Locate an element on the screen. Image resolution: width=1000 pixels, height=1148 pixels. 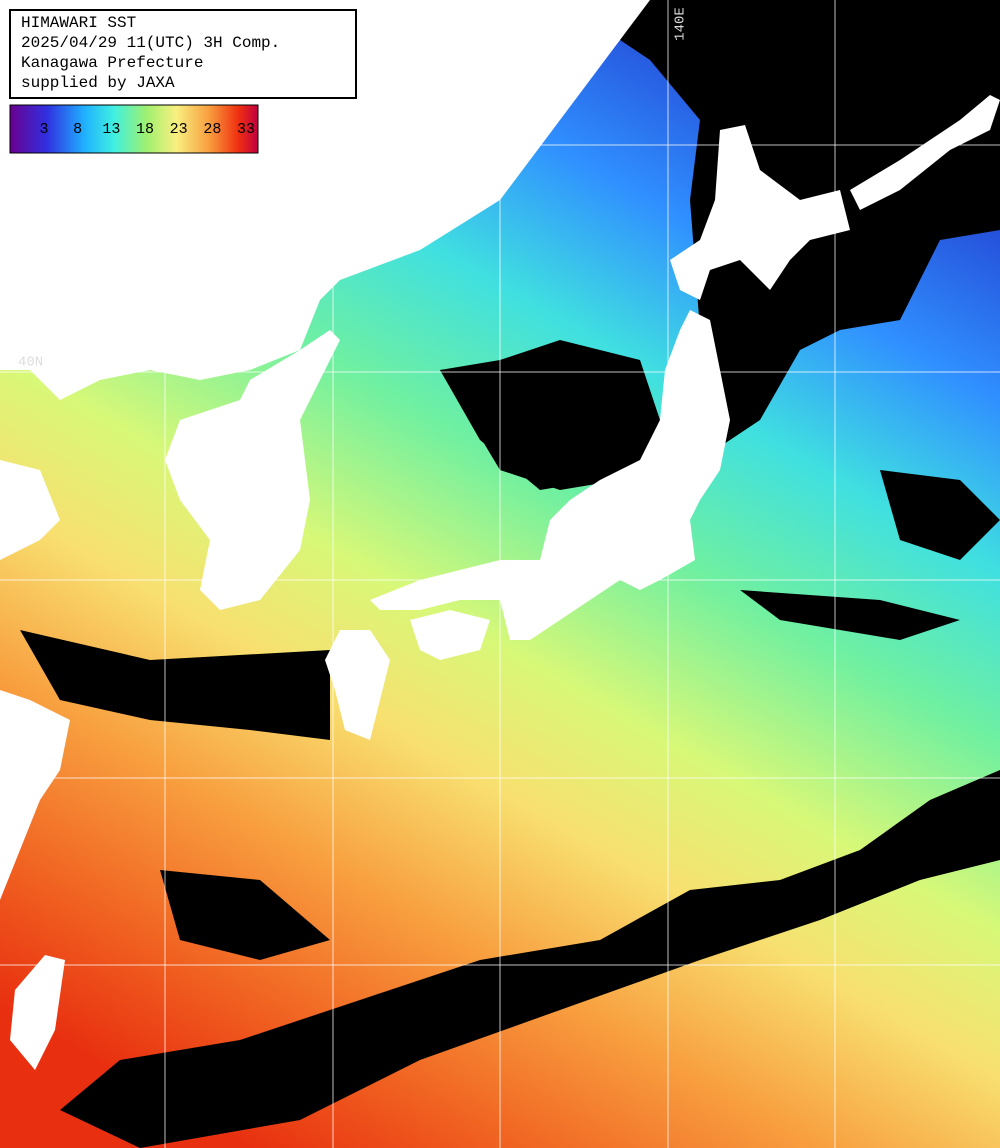
colorbar is located at coordinates (134, 129).